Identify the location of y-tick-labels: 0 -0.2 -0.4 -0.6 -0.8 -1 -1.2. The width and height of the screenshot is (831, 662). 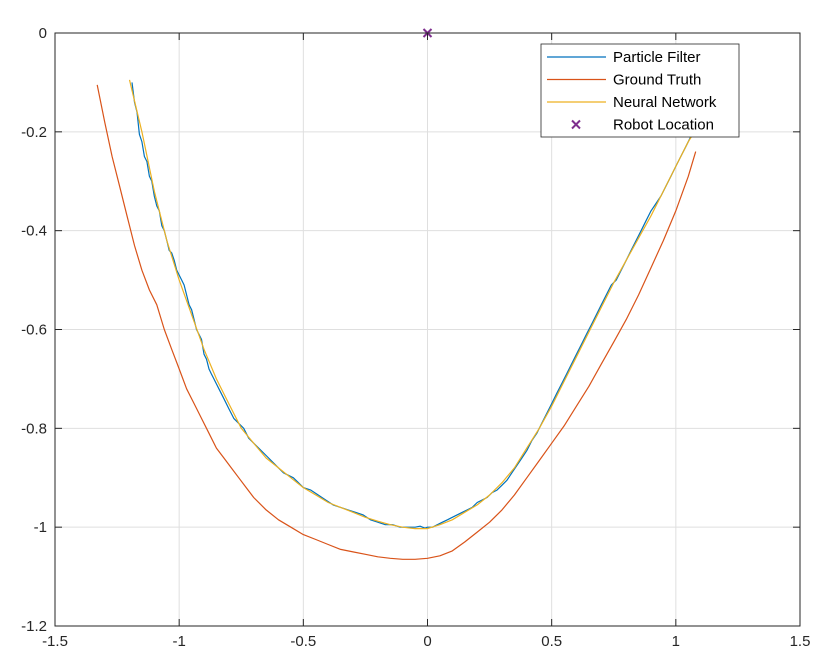
(34, 330).